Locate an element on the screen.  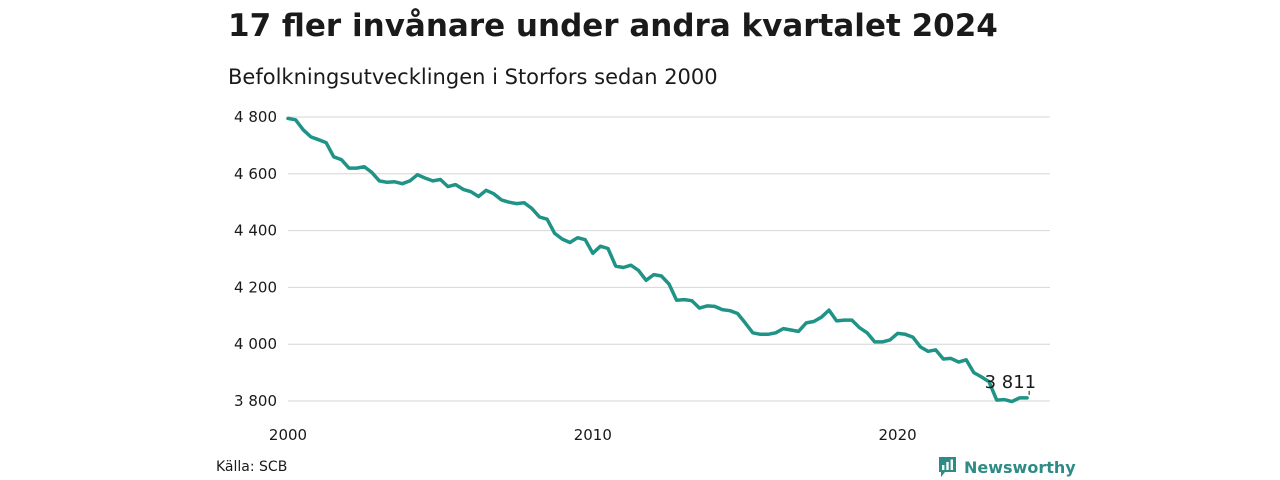
x-tick-label: 2000 is located at coordinates (288, 435).